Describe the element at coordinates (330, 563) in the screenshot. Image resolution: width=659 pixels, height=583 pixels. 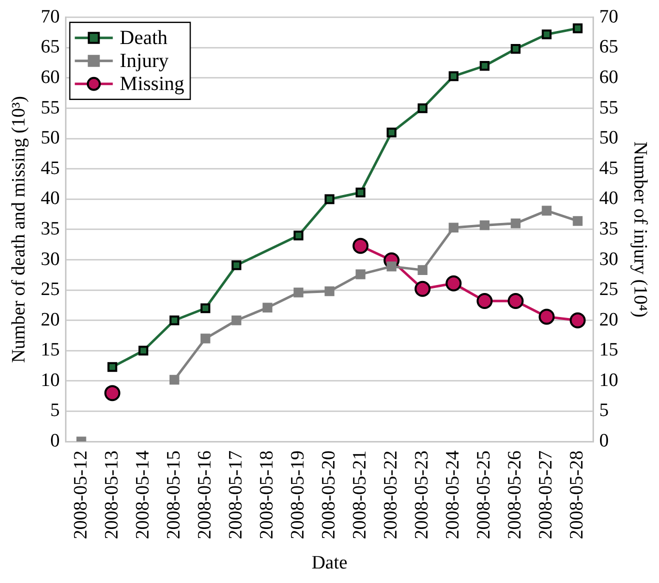
I see `x-axis-title: Date` at that location.